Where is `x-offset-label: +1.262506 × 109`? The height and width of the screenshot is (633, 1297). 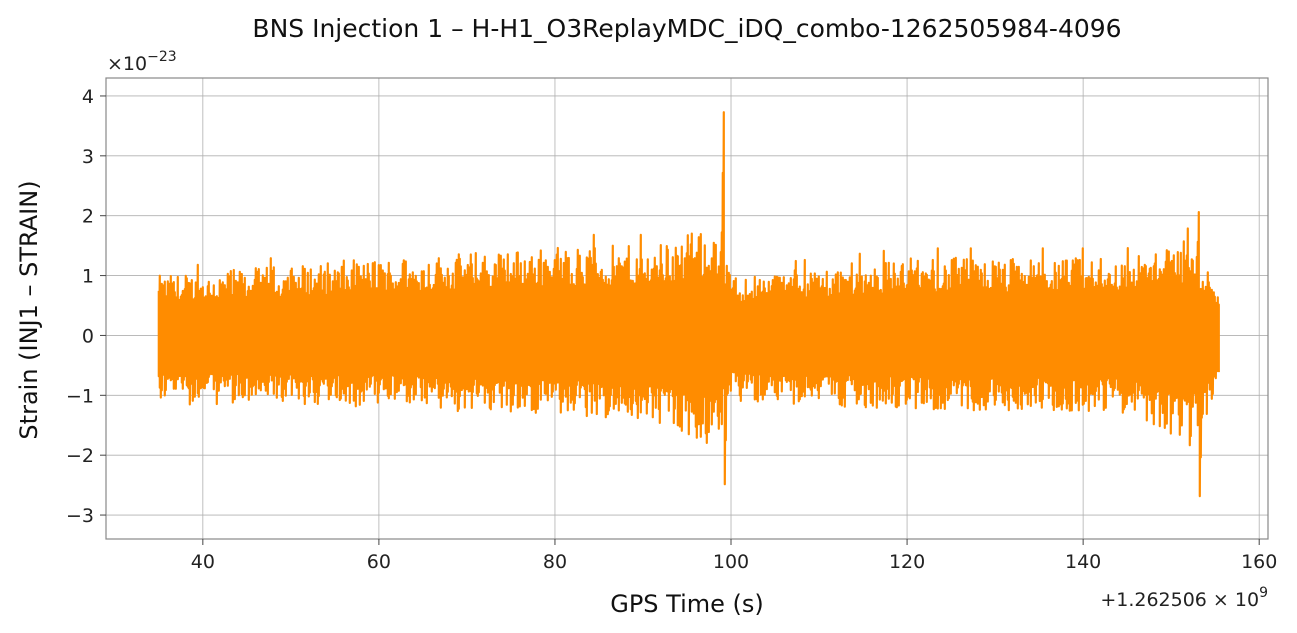
x-offset-label: +1.262506 × 109 is located at coordinates (1184, 598).